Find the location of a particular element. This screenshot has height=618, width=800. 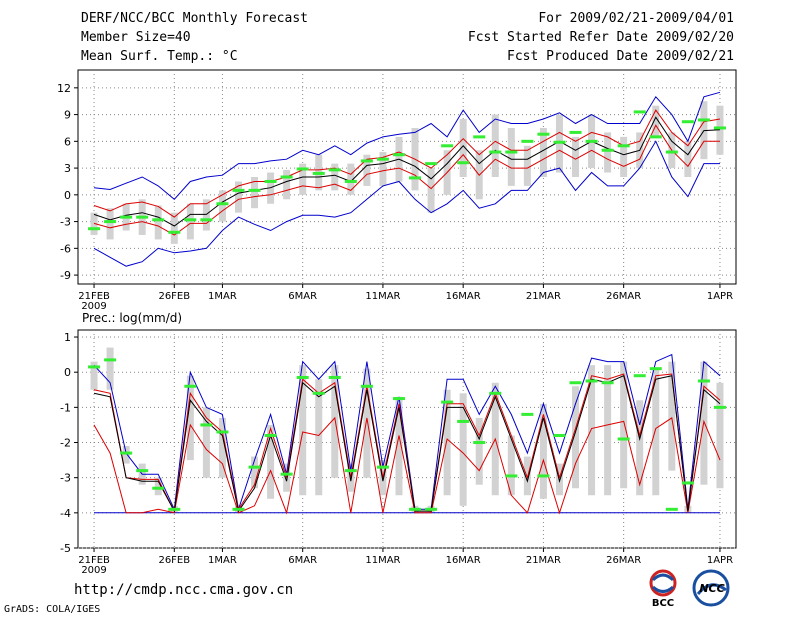

x-tick-label: 1APR is located at coordinates (720, 560).